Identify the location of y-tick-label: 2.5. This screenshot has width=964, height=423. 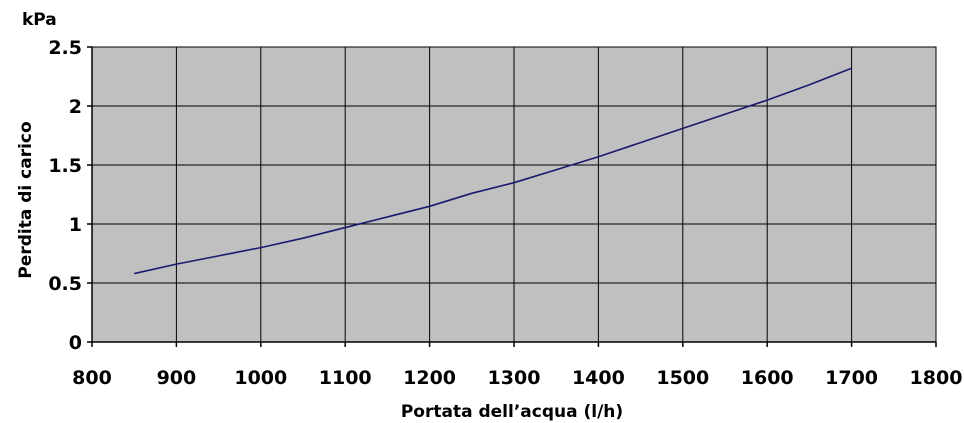
(65, 48).